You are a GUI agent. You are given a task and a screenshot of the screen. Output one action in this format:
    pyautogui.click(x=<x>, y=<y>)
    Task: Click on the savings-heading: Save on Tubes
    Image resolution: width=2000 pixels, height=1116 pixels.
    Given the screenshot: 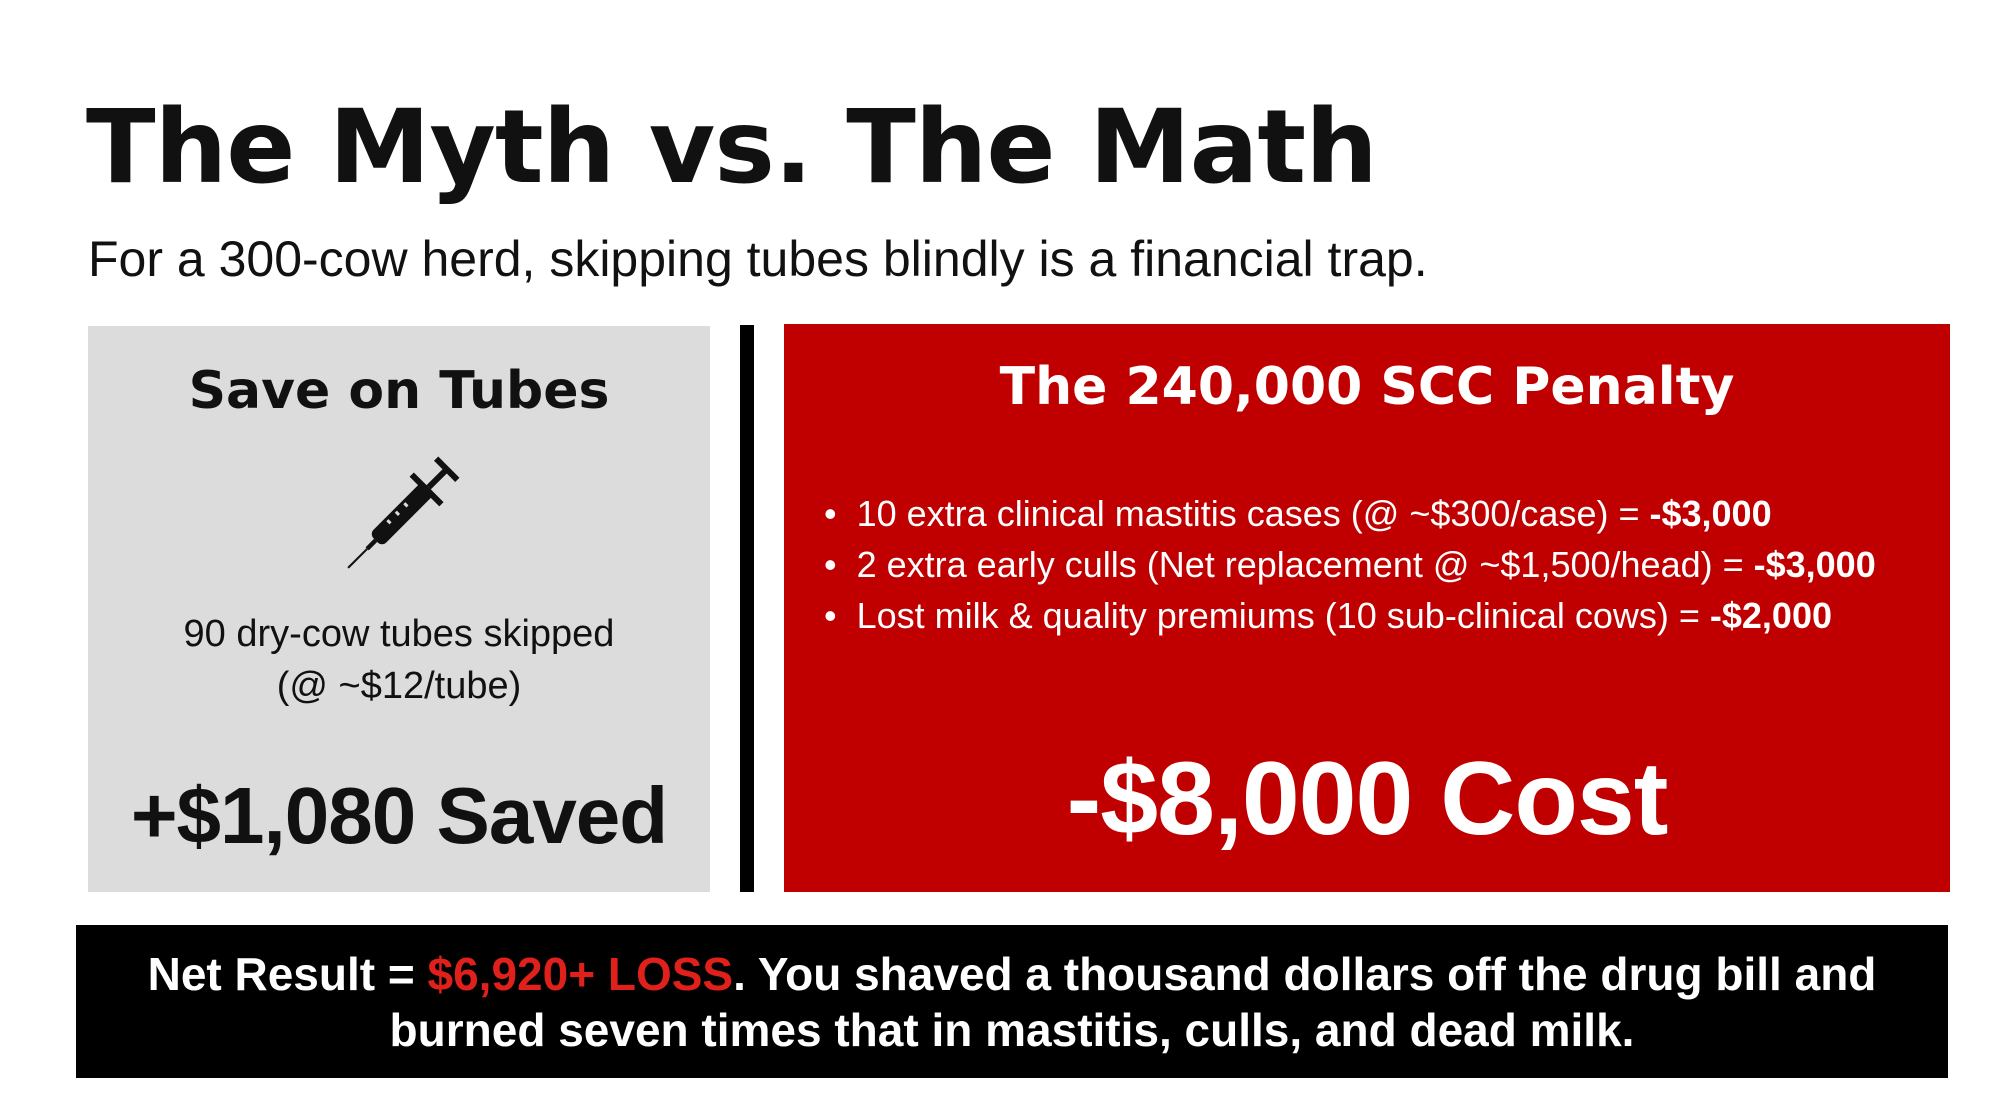 What is the action you would take?
    pyautogui.click(x=399, y=391)
    